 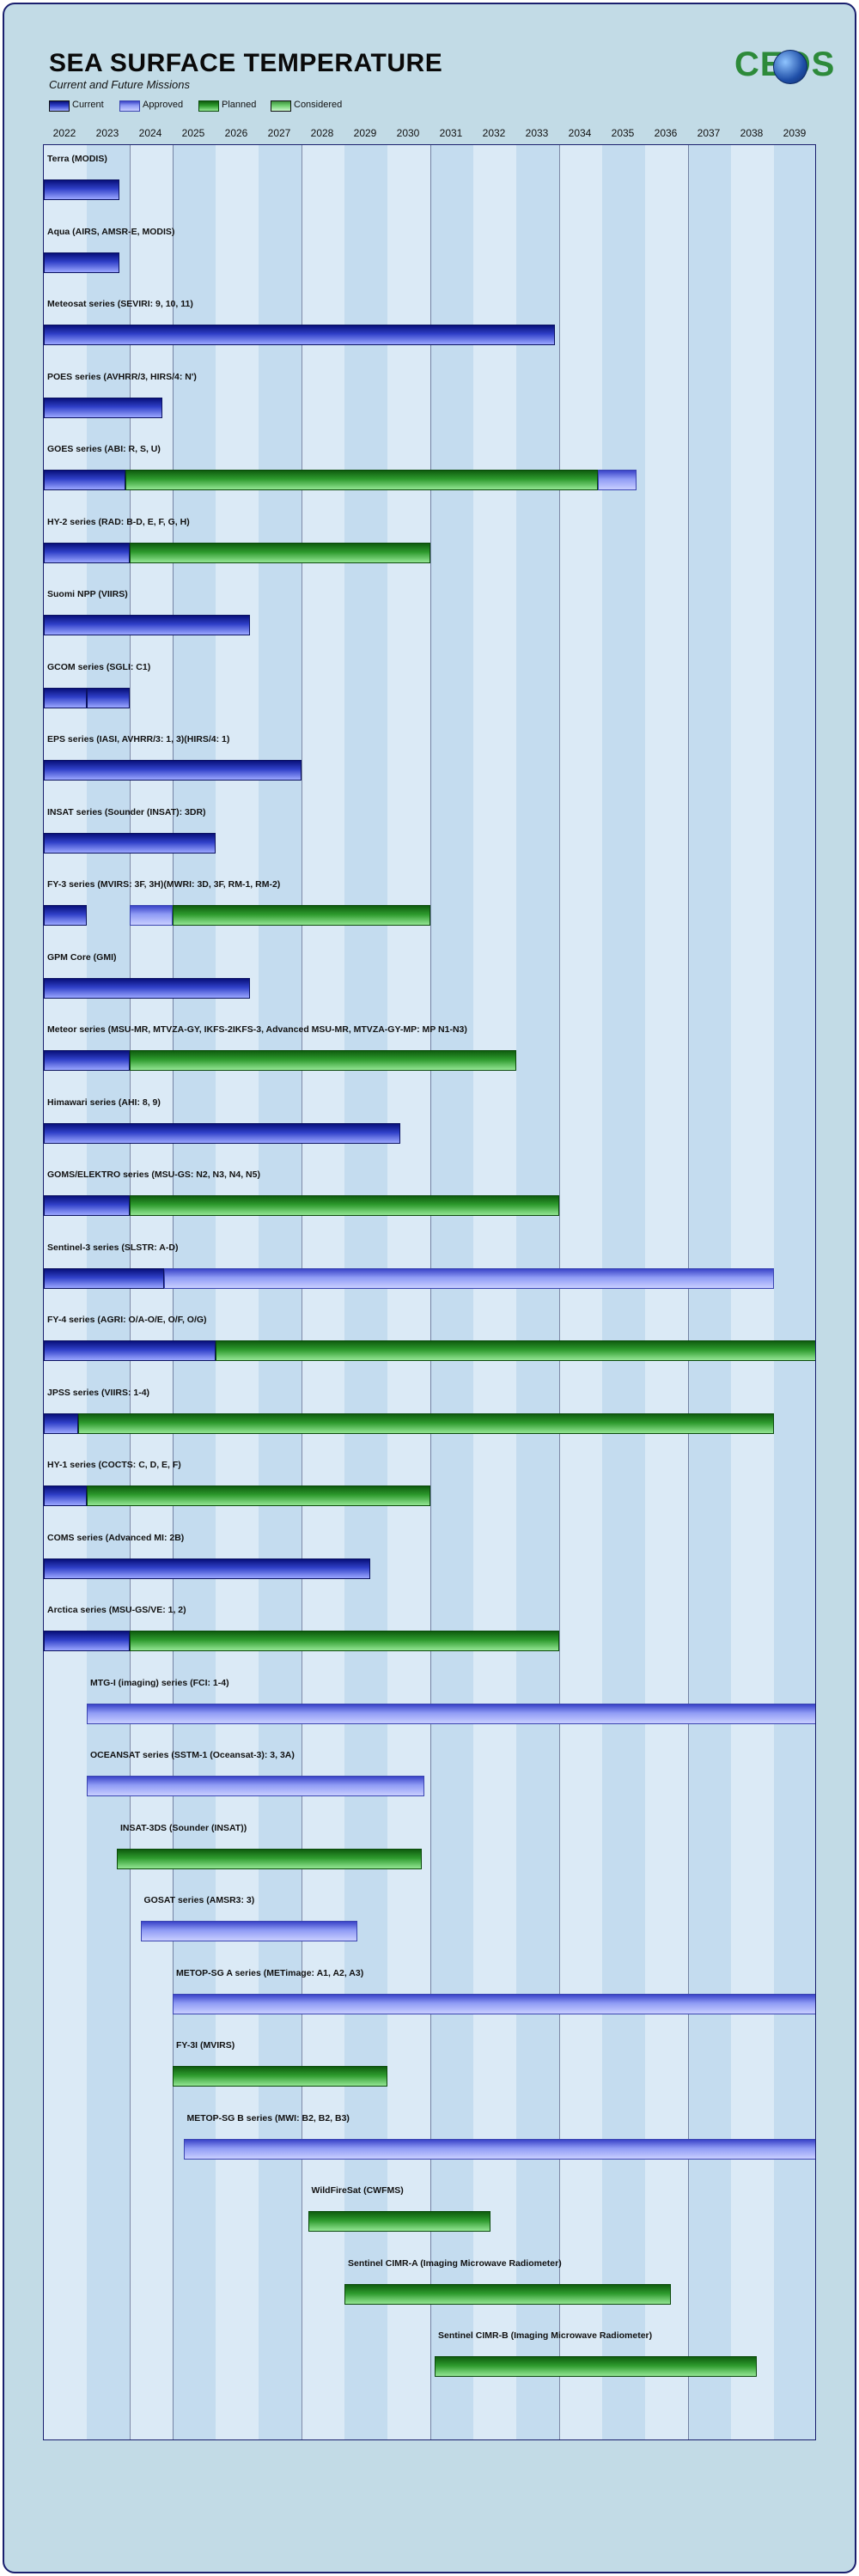 I want to click on mission-label: HY-1 series (COCTS: C, D, E, F), so click(x=114, y=1465).